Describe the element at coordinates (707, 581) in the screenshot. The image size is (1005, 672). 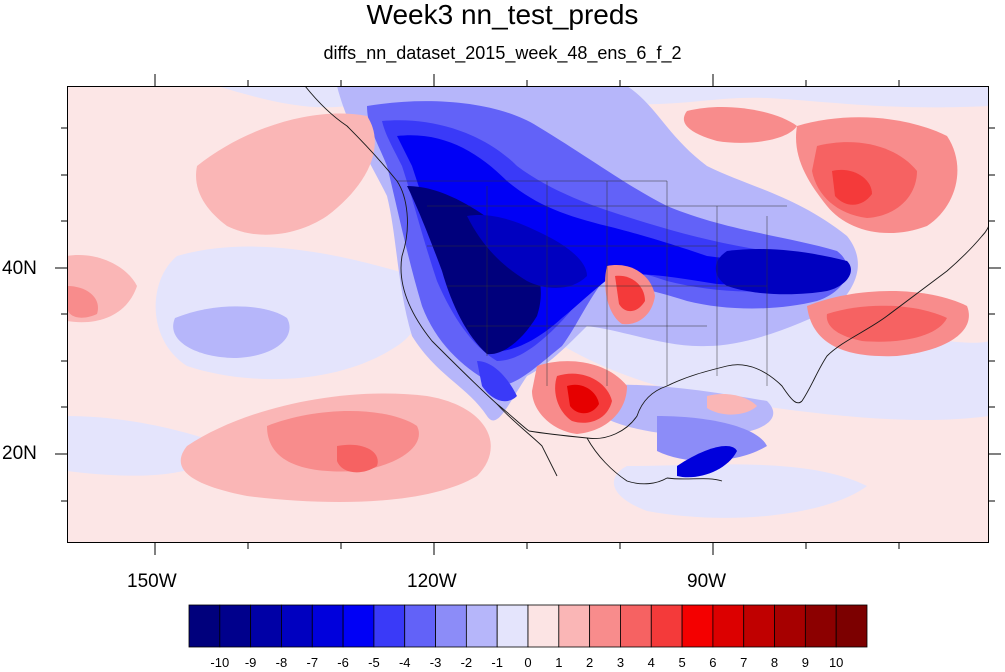
I see `lon-tick-label-90w: 90W` at that location.